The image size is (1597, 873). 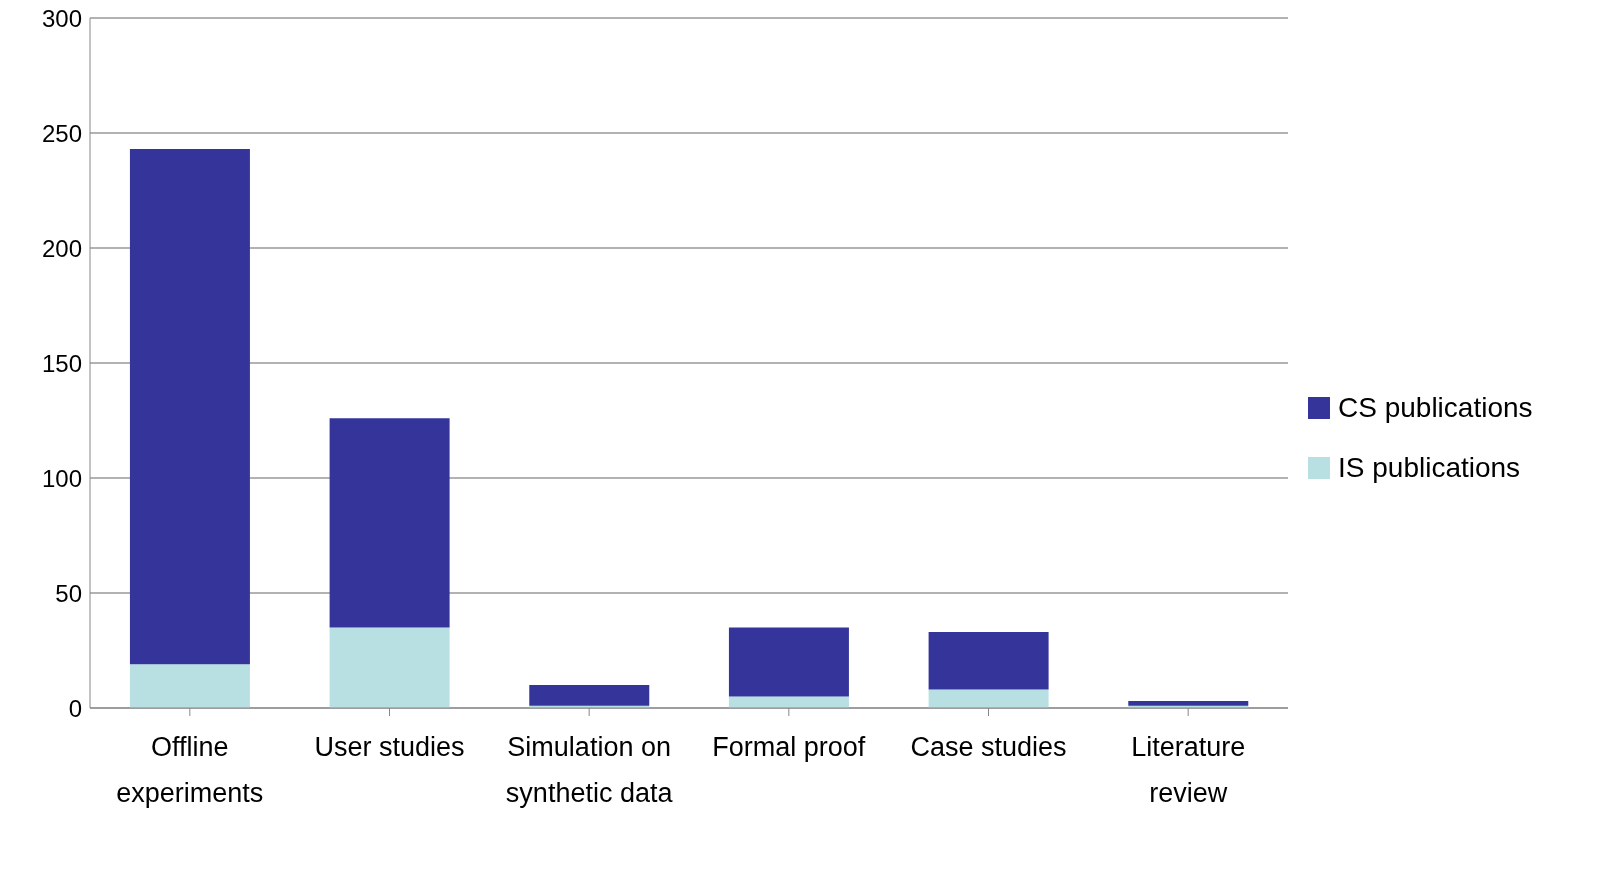 I want to click on x-tick-label: Literature review, so click(x=1188, y=770).